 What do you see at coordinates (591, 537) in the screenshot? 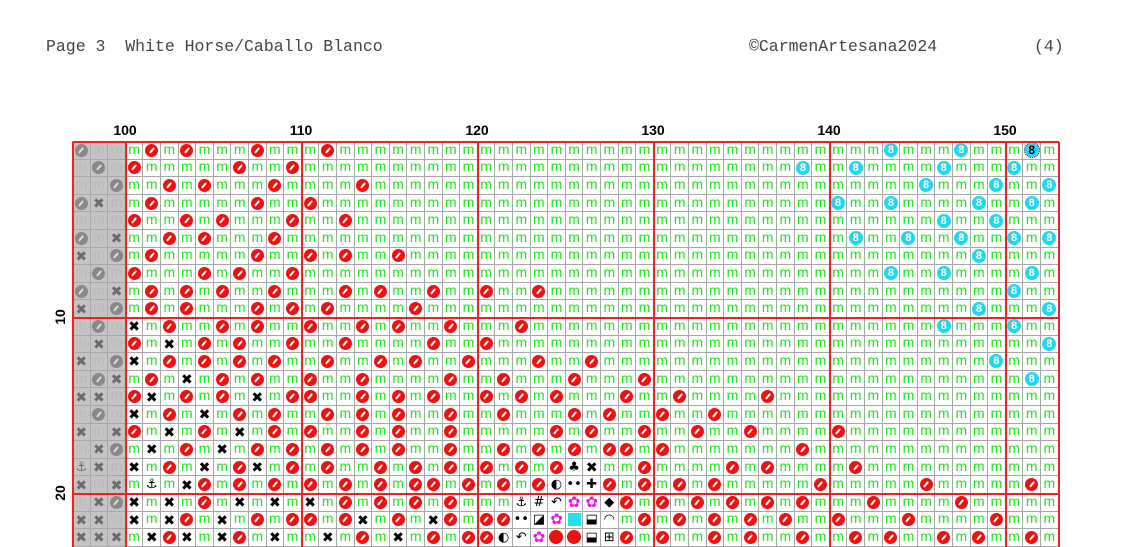
I see `half-filled-box-icon: ⬓` at bounding box center [591, 537].